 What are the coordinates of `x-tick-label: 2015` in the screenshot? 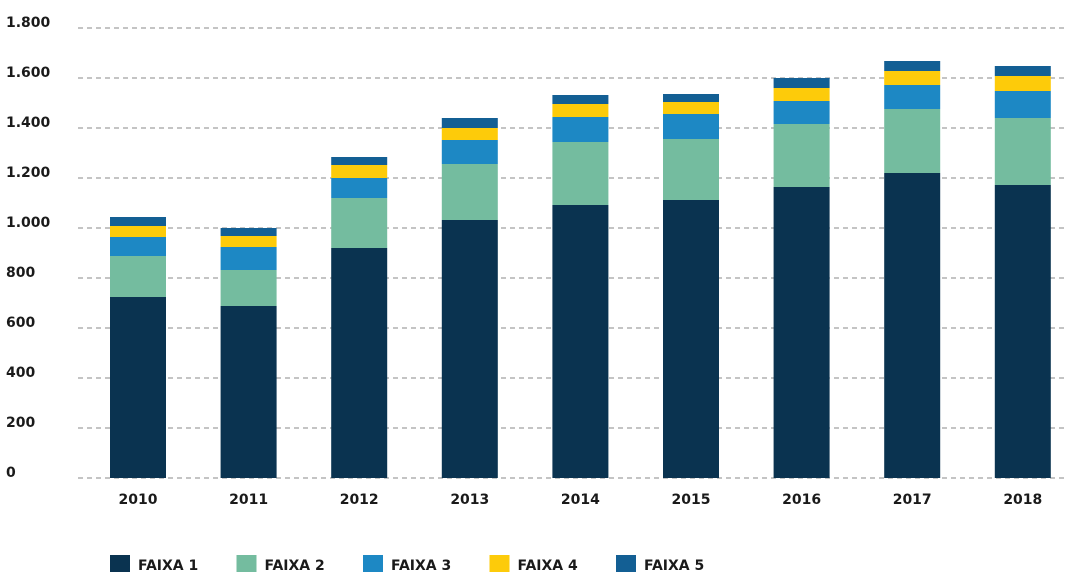 It's located at (691, 500).